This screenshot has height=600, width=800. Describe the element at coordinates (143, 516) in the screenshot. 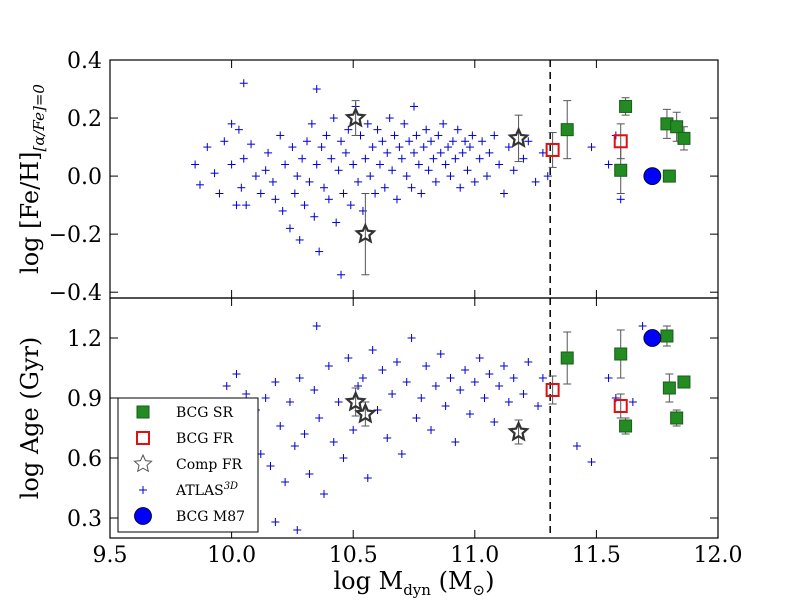

I see `legend-marker-bcg-m87` at that location.